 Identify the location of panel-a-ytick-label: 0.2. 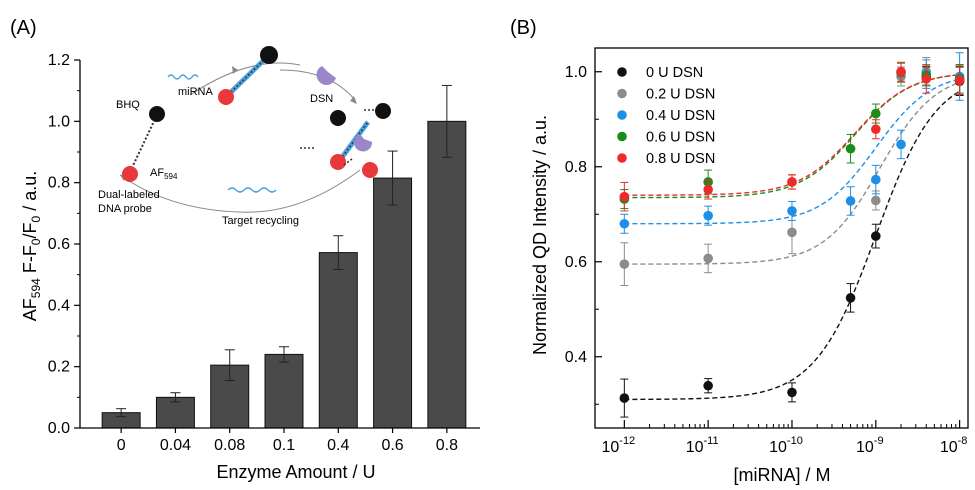
(59, 367).